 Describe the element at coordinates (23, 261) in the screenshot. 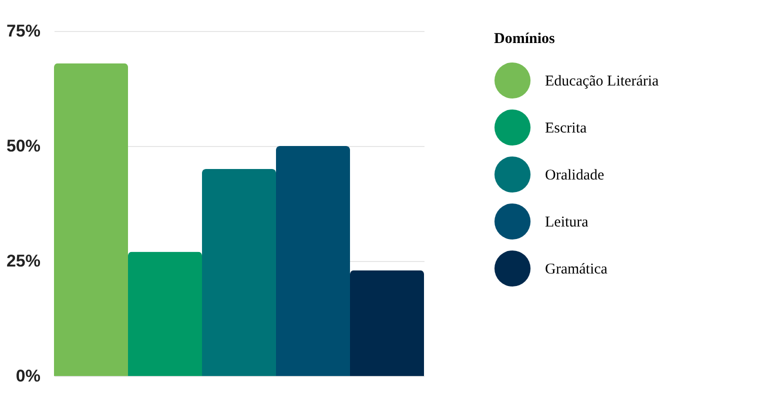

I see `y-tick-label: 25%` at that location.